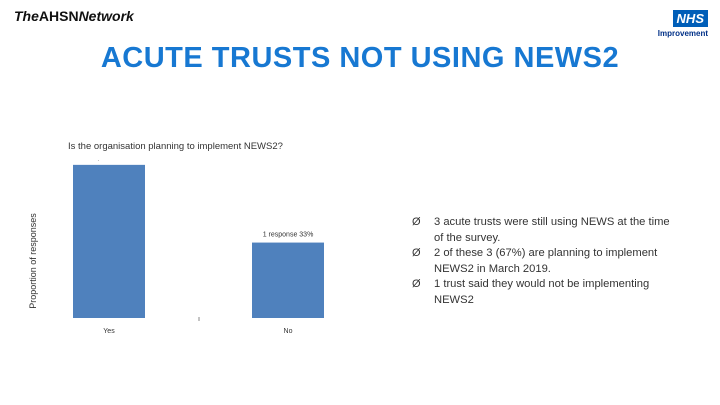 This screenshot has height=405, width=720. I want to click on nhs-improvement-logo: NHS Improvement, so click(678, 24).